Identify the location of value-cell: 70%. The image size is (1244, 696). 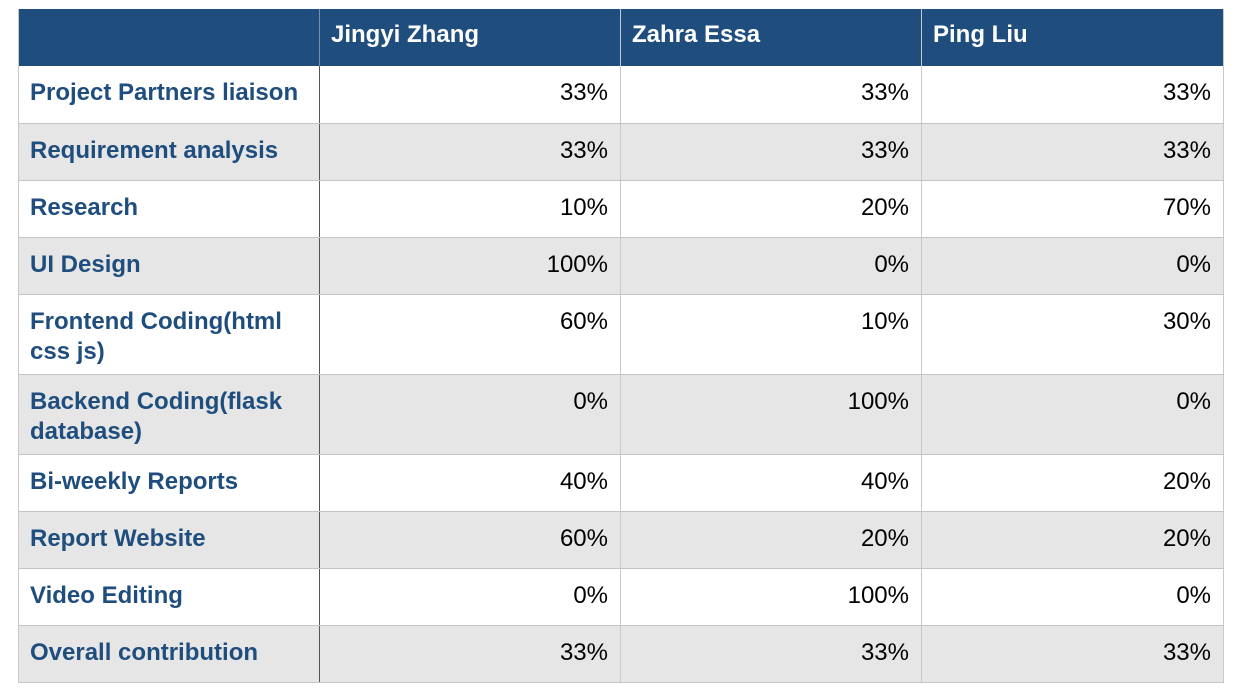
(1072, 208).